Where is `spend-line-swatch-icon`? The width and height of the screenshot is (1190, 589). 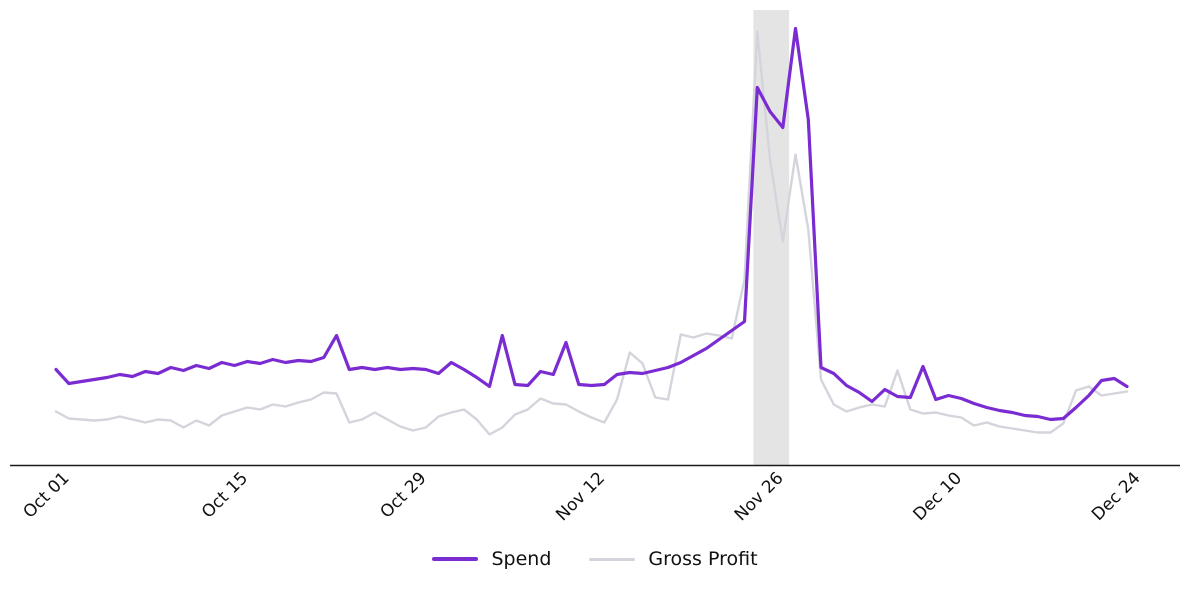
spend-line-swatch-icon is located at coordinates (455, 559).